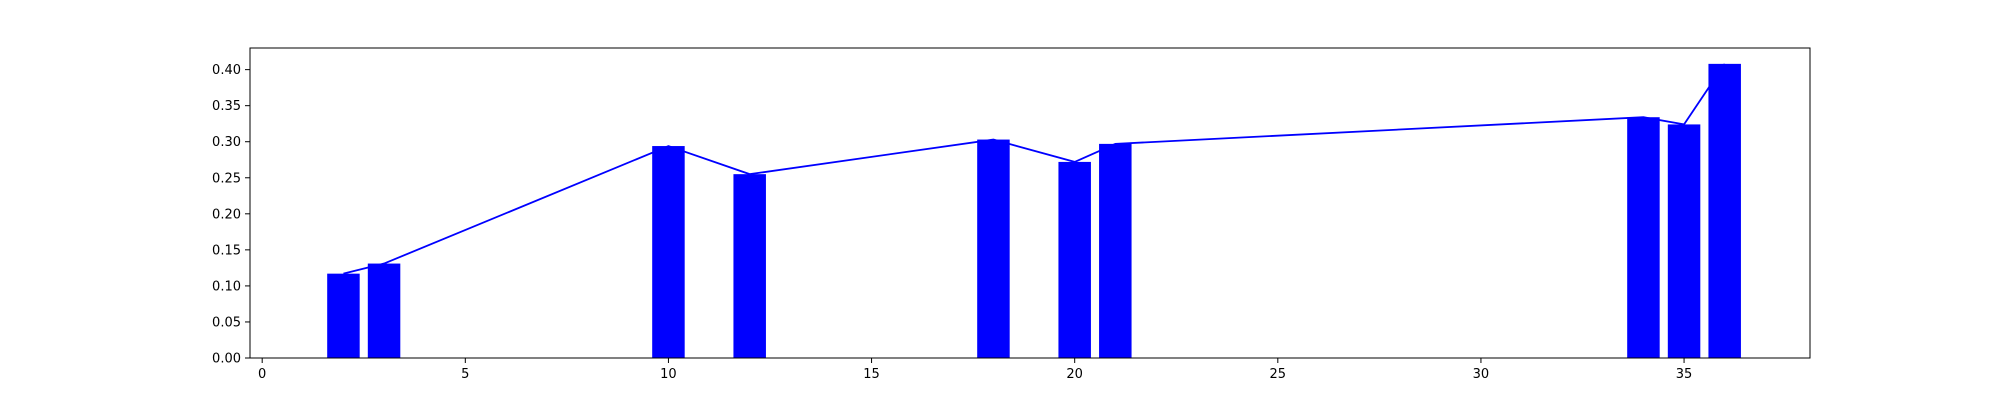 This screenshot has width=2000, height=400. Describe the element at coordinates (226, 359) in the screenshot. I see `y-tick-label: 0.00` at that location.